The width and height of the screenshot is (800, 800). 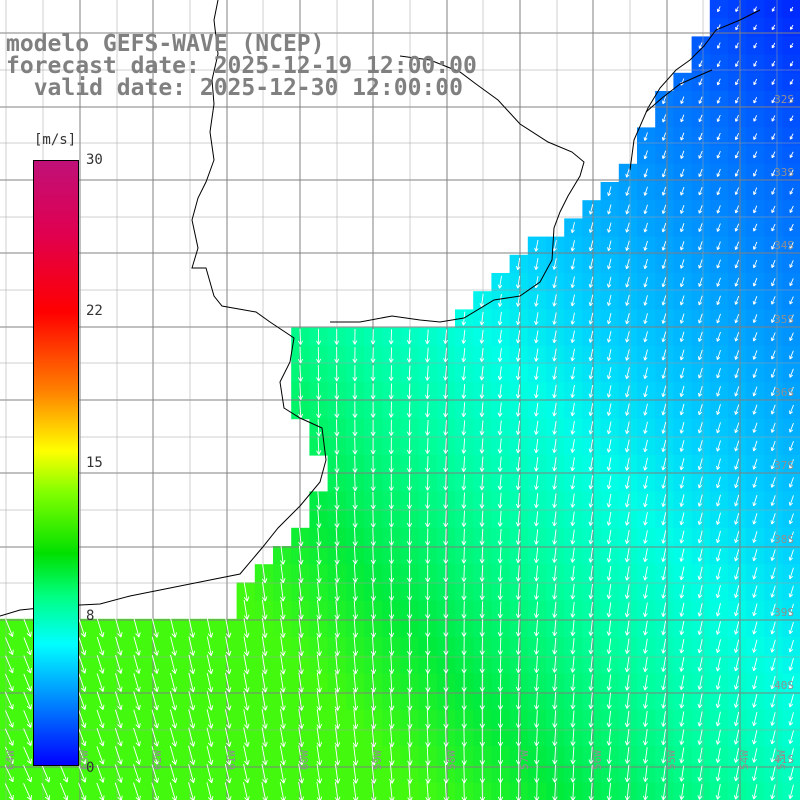 What do you see at coordinates (94, 160) in the screenshot?
I see `colorbar-tick-30: 30` at bounding box center [94, 160].